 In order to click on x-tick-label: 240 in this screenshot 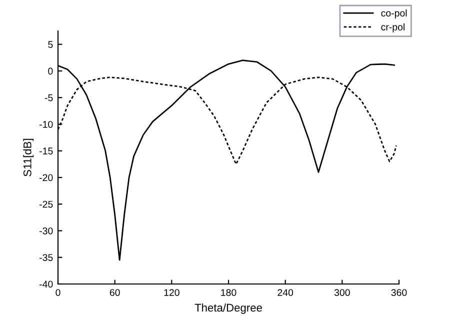, I will do `click(286, 292)`.